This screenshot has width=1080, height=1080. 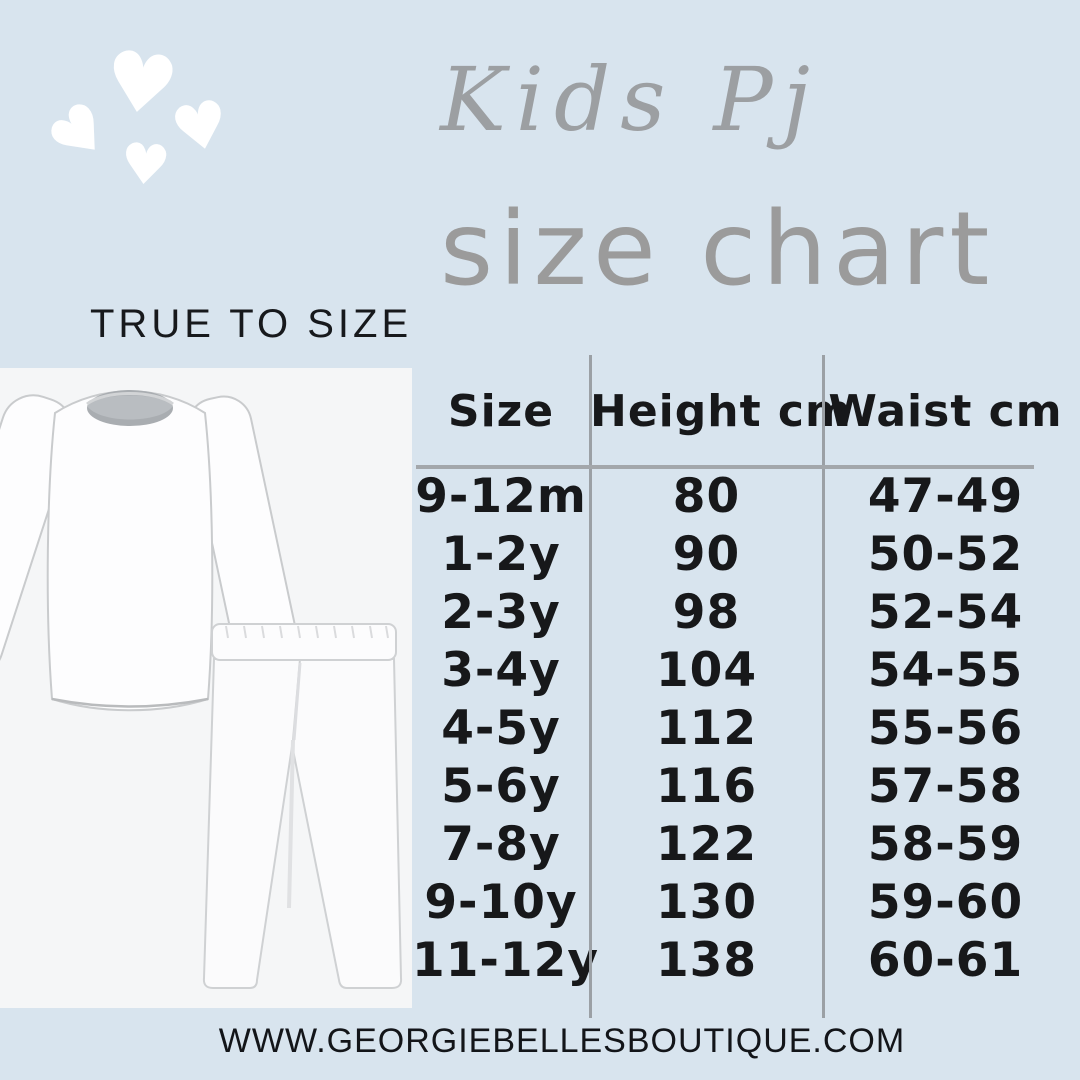 I want to click on size-table-header: Size Height cm Waist cm, so click(x=740, y=411).